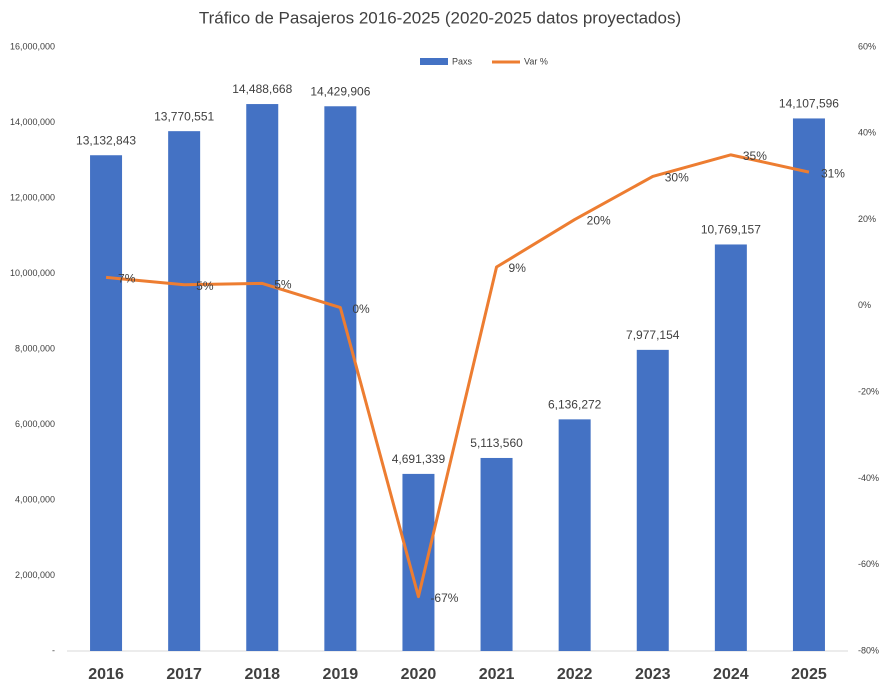 The image size is (879, 685). I want to click on y-tick-label: 6,000,000, so click(35, 424).